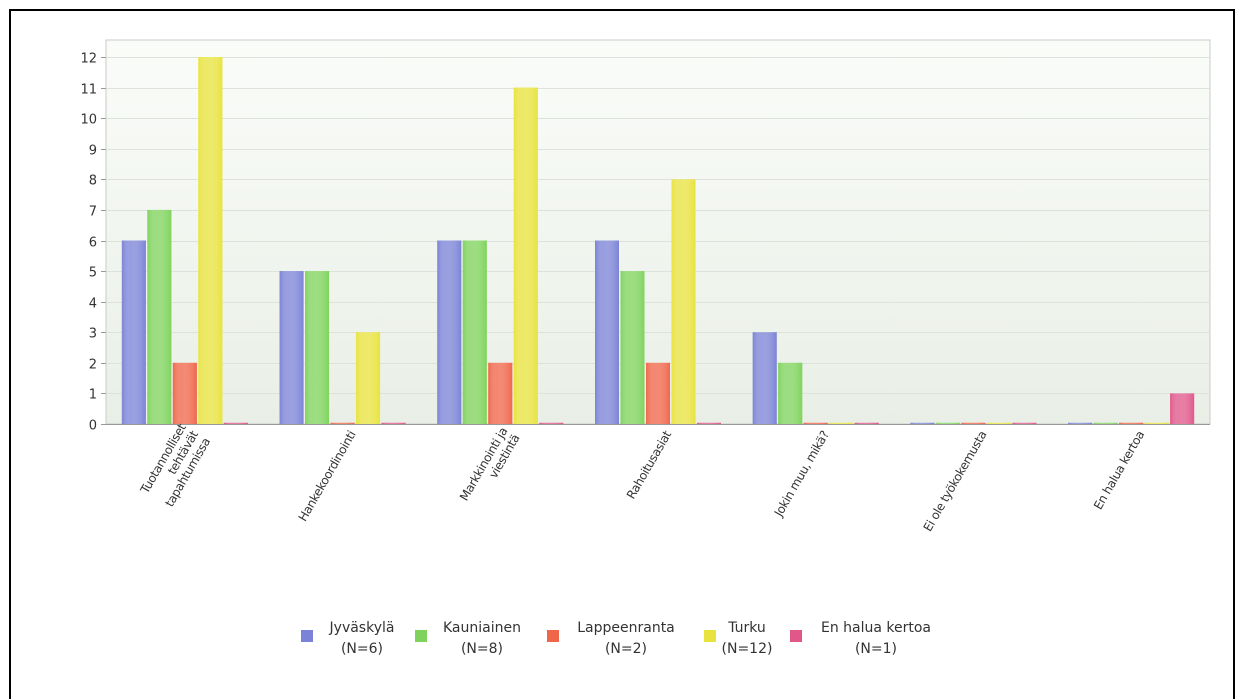  What do you see at coordinates (468, 638) in the screenshot?
I see `legend-item: Kauniainen (N=8)` at bounding box center [468, 638].